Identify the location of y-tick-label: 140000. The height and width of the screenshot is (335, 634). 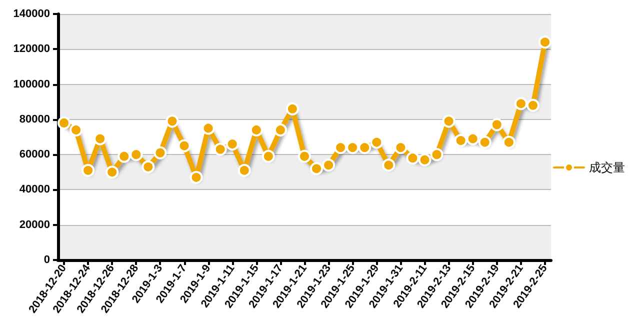
(31, 14).